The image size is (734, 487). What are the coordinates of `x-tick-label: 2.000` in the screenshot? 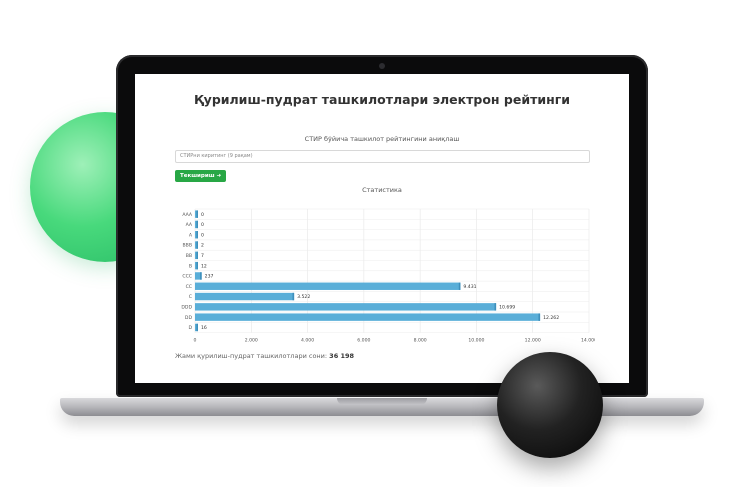 It's located at (251, 341).